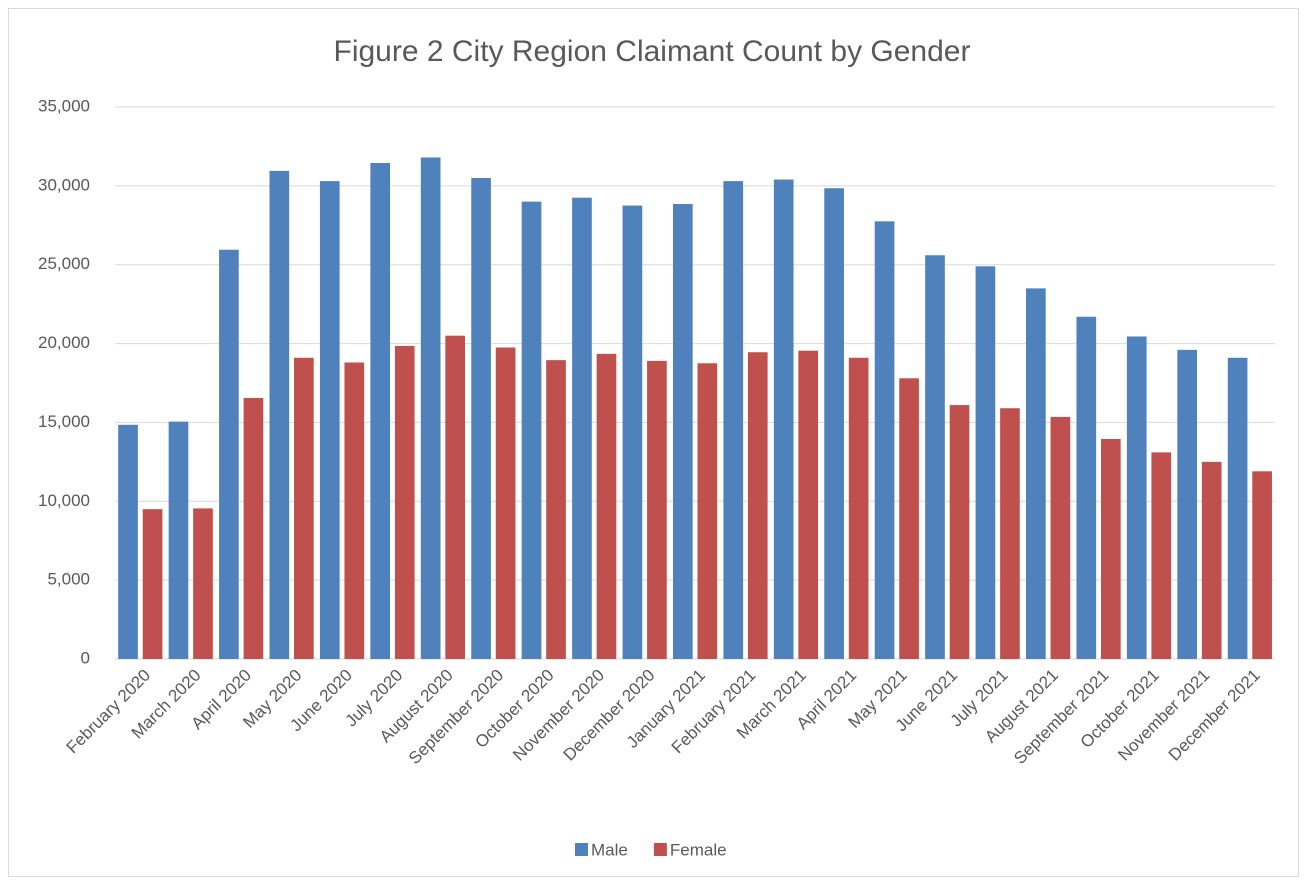 The width and height of the screenshot is (1304, 881). What do you see at coordinates (609, 849) in the screenshot?
I see `legend-label: Male` at bounding box center [609, 849].